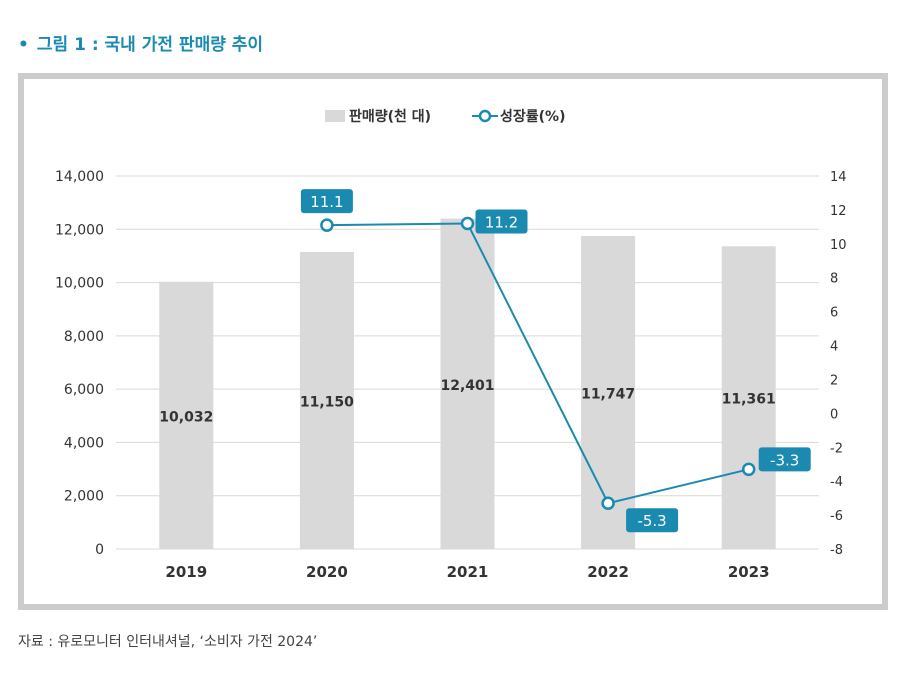  Describe the element at coordinates (150, 45) in the screenshot. I see `figure-title-text: 그림 1 : 국내 가전 판매량 추이` at that location.